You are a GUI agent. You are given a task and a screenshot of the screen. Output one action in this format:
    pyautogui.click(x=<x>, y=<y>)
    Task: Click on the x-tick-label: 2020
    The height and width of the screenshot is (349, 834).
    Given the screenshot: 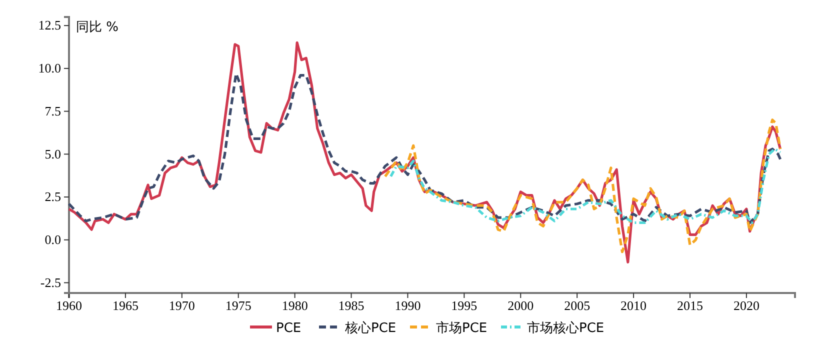 What is the action you would take?
    pyautogui.click(x=746, y=306)
    